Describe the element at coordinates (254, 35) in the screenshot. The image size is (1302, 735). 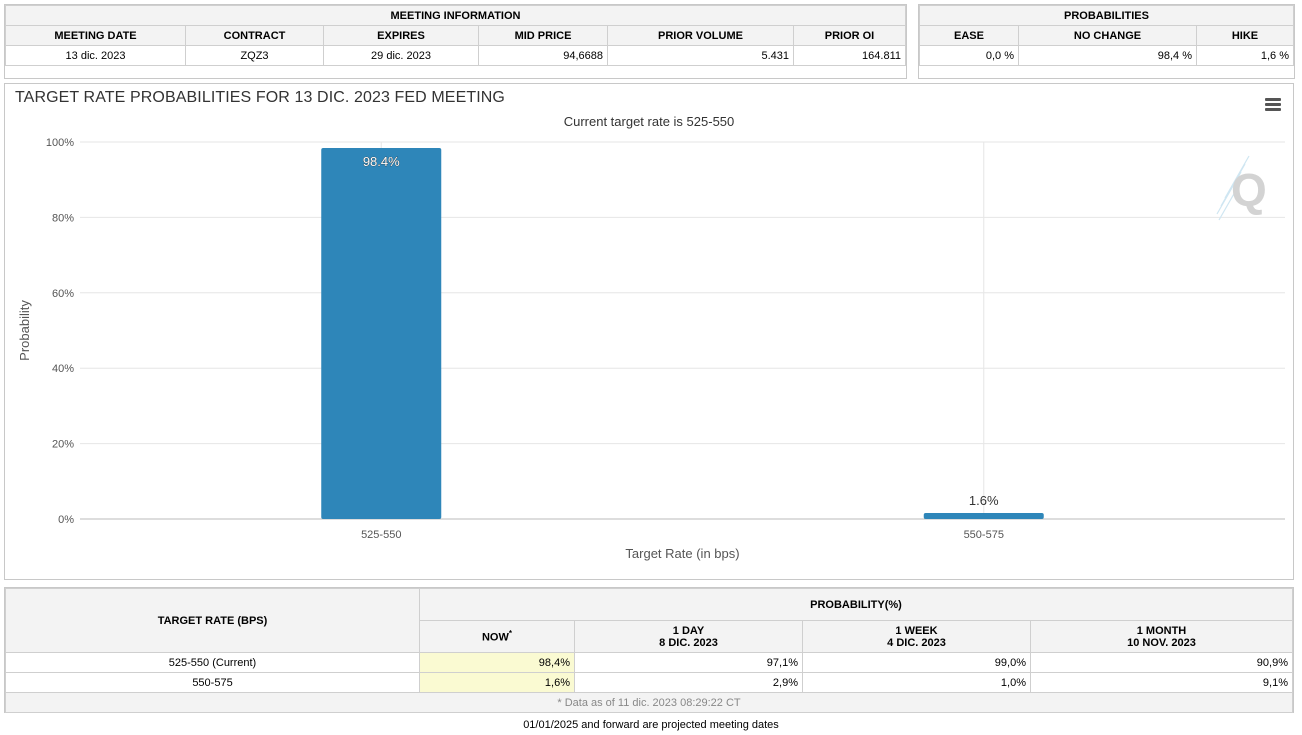
I see `header-contract: CONTRACT` at that location.